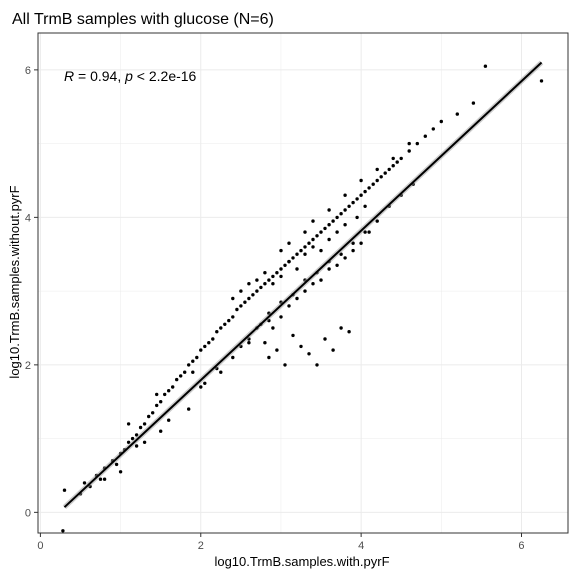  Describe the element at coordinates (40, 546) in the screenshot. I see `x-tick-label: 0` at that location.